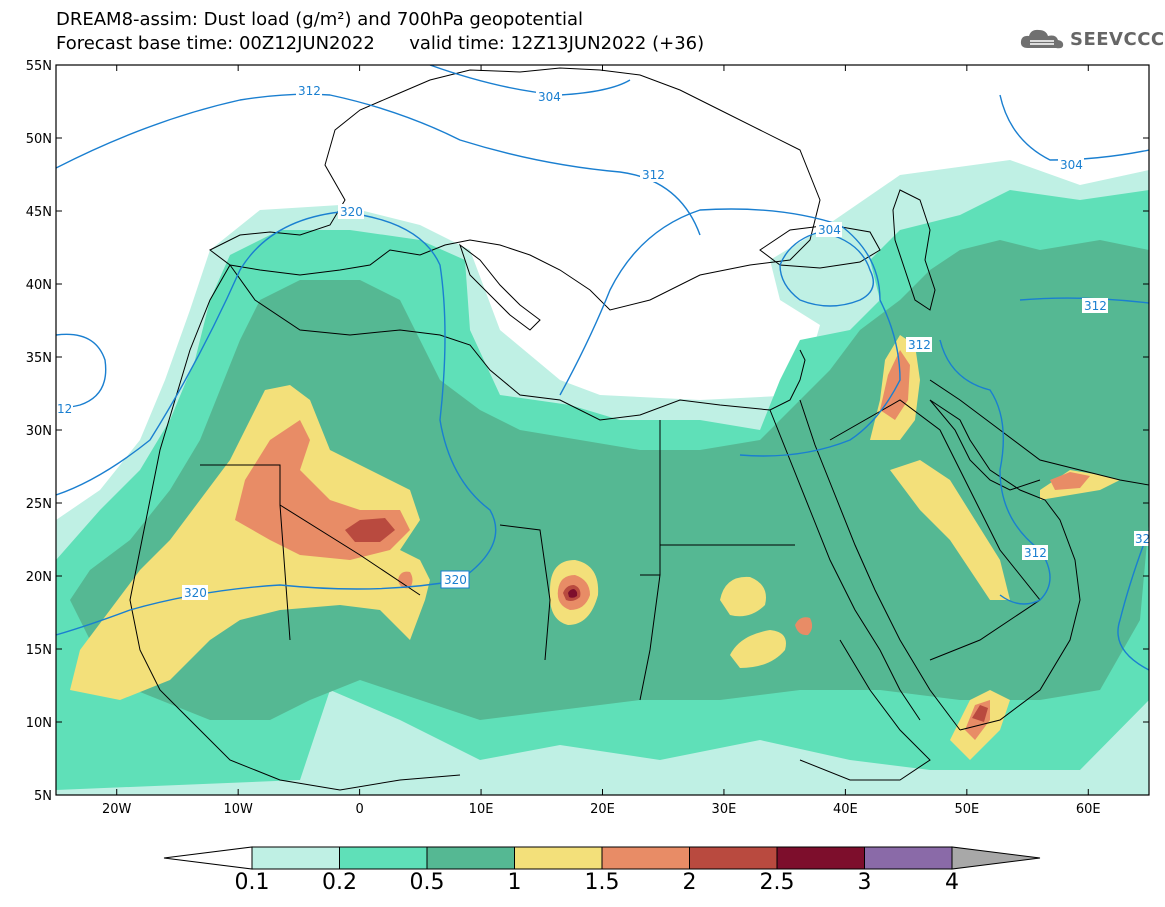 The width and height of the screenshot is (1165, 907). I want to click on logo-text: SEEVCCC, so click(1117, 39).